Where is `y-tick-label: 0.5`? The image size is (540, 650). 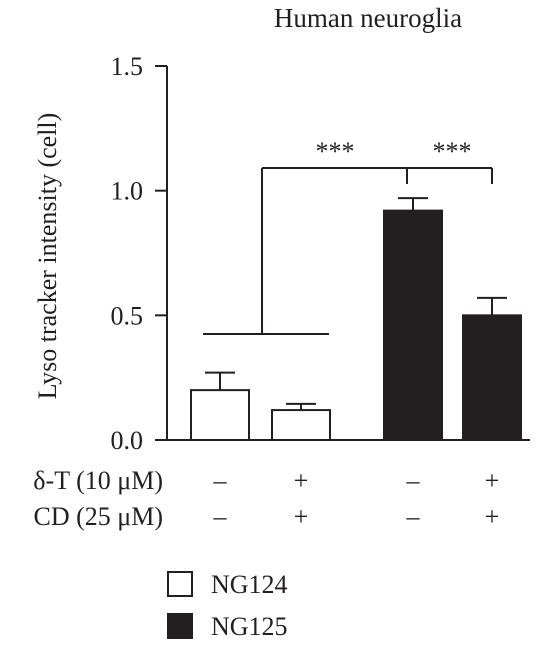
y-tick-label: 0.5 is located at coordinates (127, 315).